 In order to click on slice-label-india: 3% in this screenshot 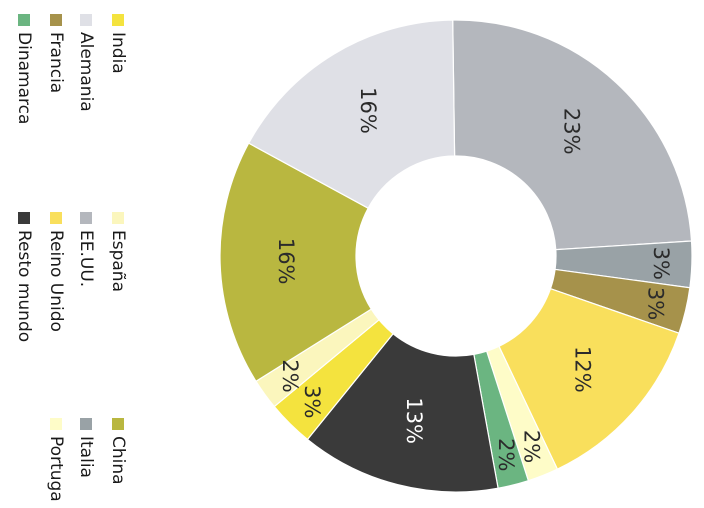, I will do `click(312, 401)`.